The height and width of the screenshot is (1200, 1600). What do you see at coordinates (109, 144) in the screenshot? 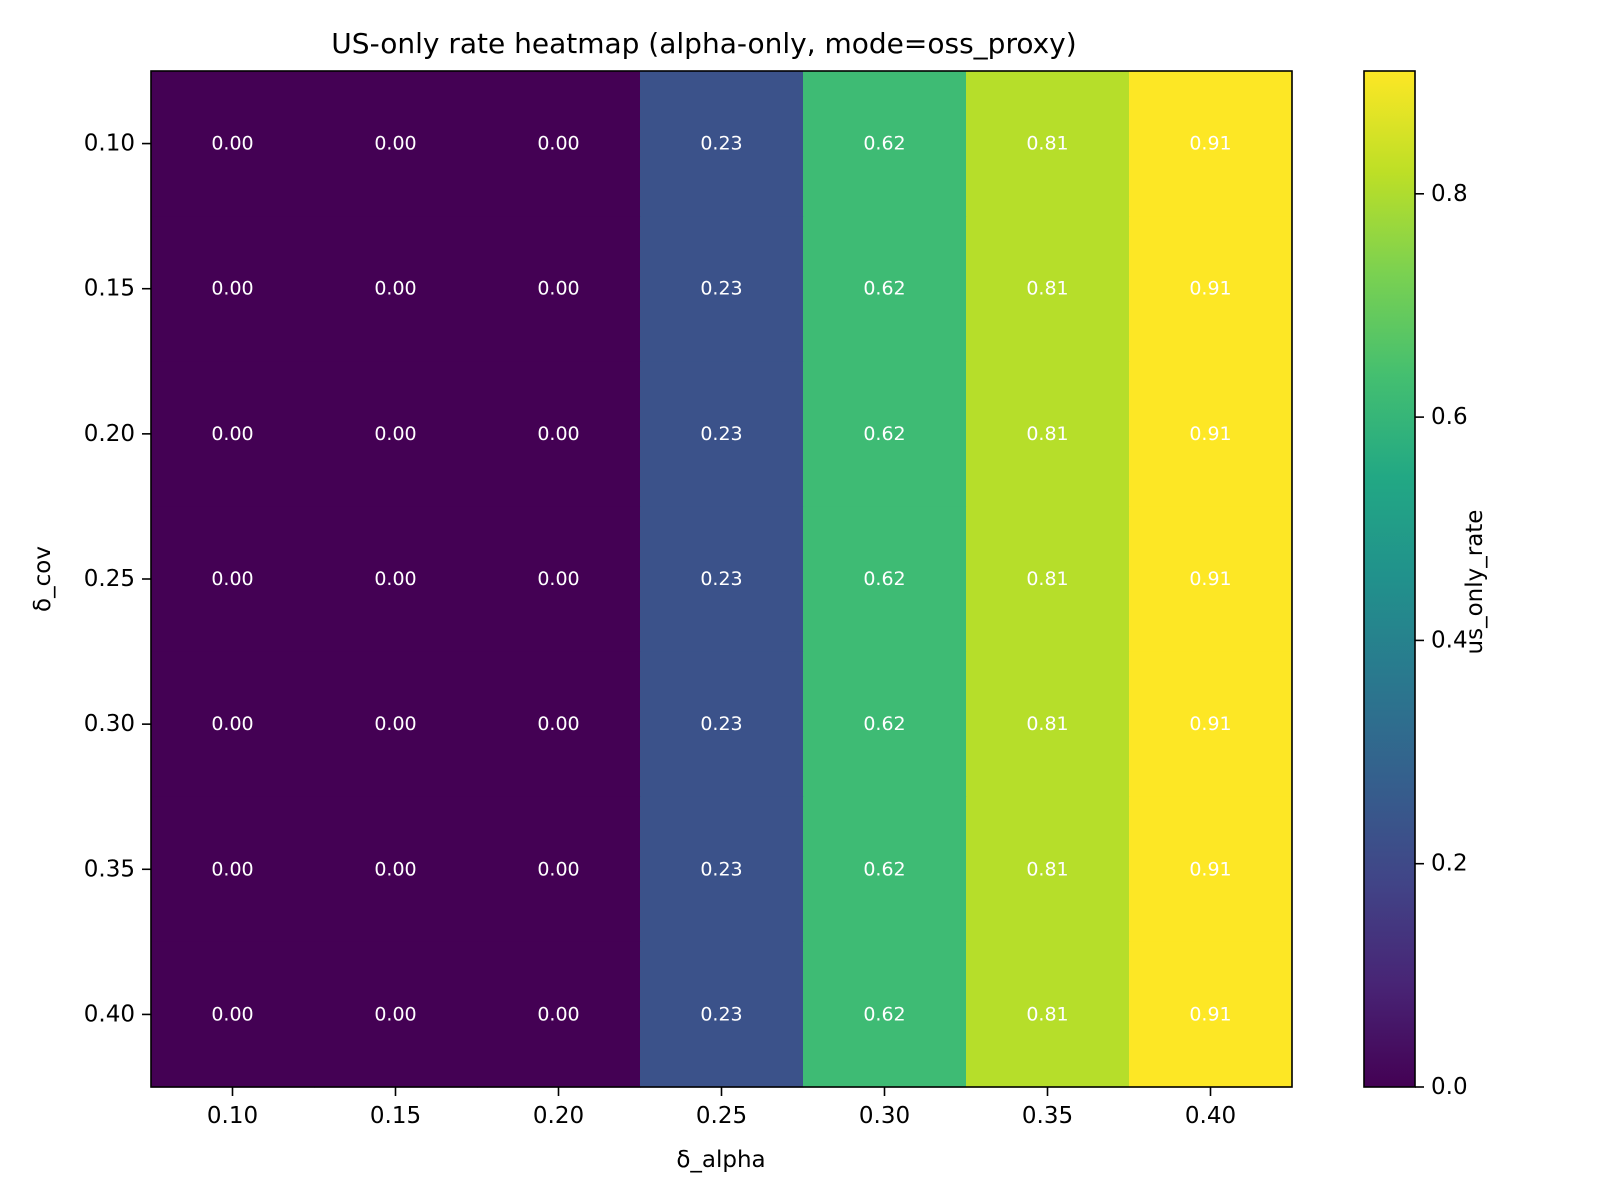
I see `y-tick-label: 0.10` at bounding box center [109, 144].